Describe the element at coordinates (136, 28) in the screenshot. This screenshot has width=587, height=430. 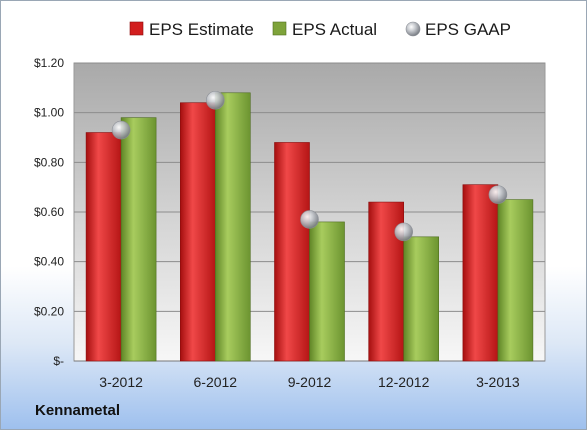
I see `legend-swatch-eps-estimate` at that location.